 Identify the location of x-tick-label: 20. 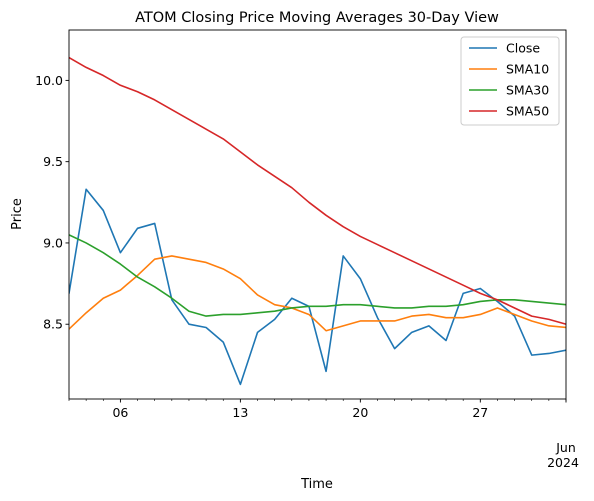
(360, 412).